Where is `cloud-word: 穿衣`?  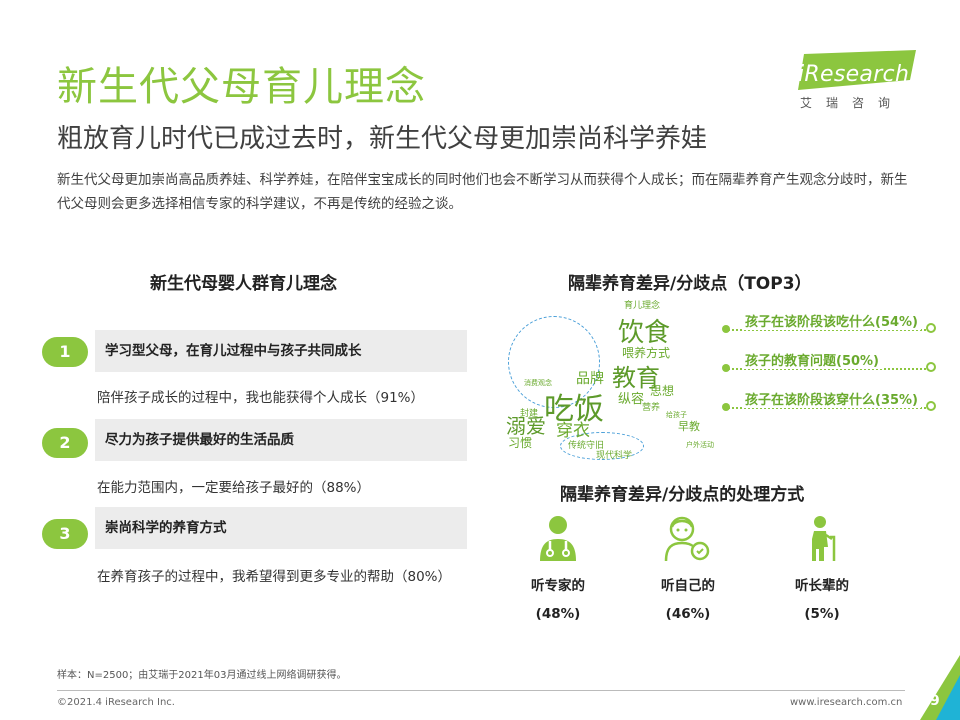 cloud-word: 穿衣 is located at coordinates (573, 431).